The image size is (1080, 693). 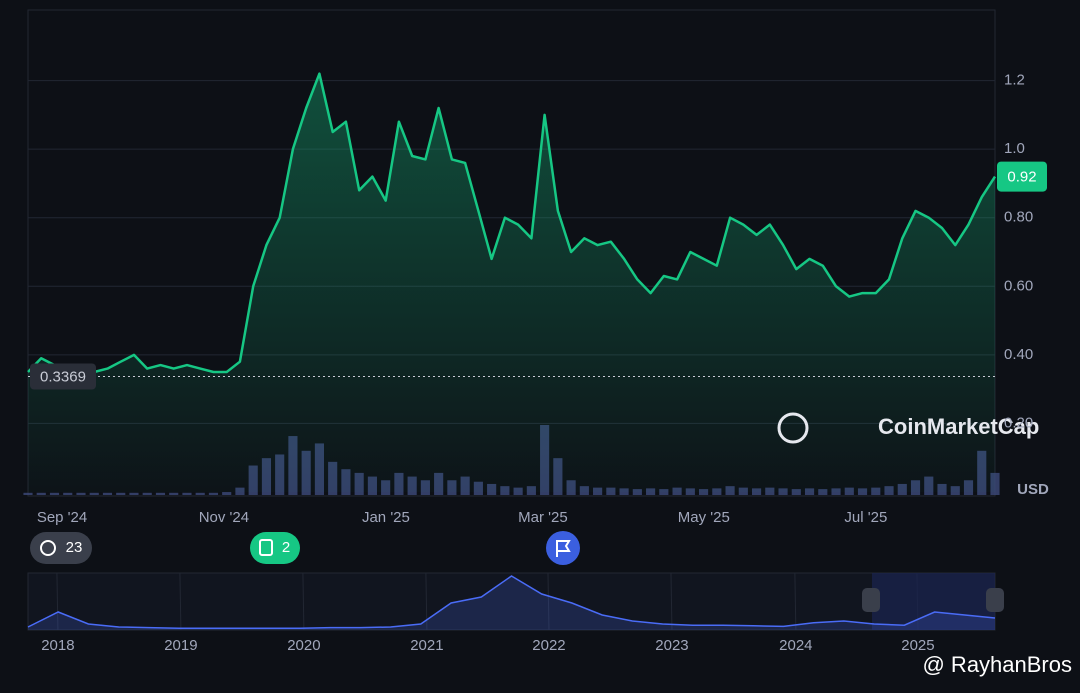 What do you see at coordinates (426, 645) in the screenshot?
I see `navigator-tick-label: 2021` at bounding box center [426, 645].